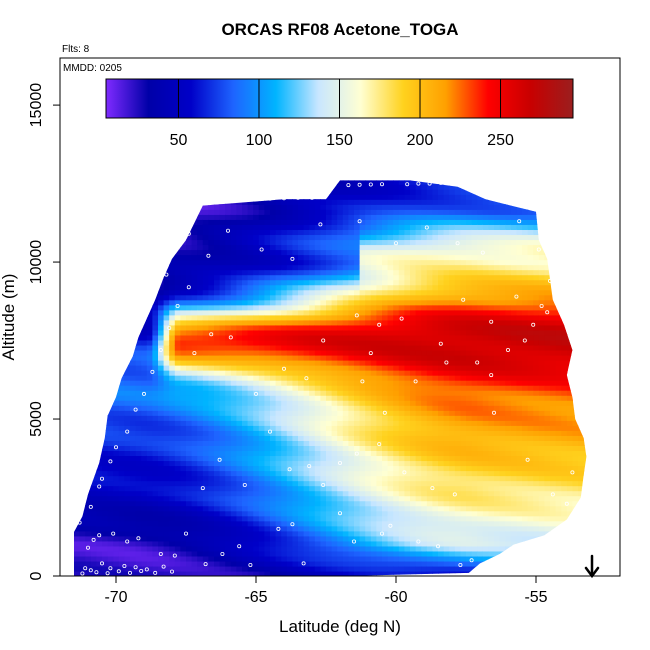  Describe the element at coordinates (9, 317) in the screenshot. I see `y-axis-label: Altitude (m)` at that location.